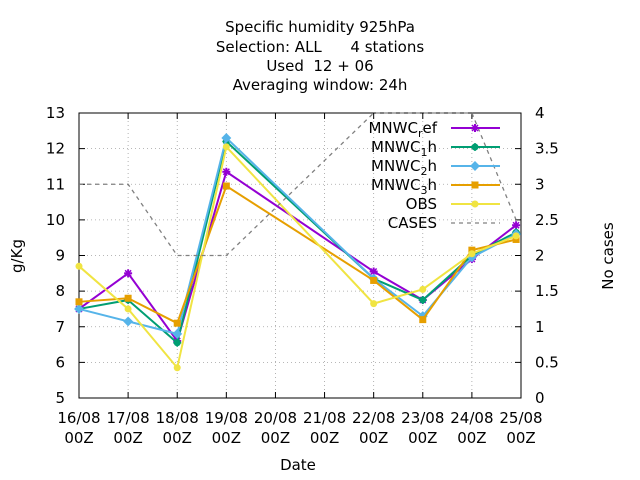  Describe the element at coordinates (404, 186) in the screenshot. I see `legend-label: MNWC3h` at that location.